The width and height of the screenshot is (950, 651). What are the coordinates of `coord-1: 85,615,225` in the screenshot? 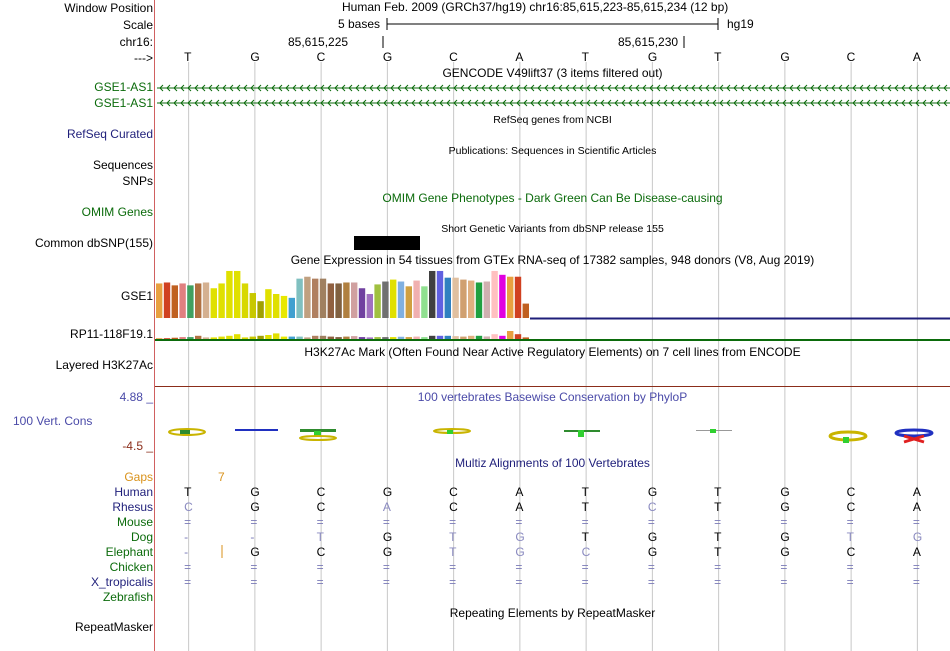 It's located at (318, 42).